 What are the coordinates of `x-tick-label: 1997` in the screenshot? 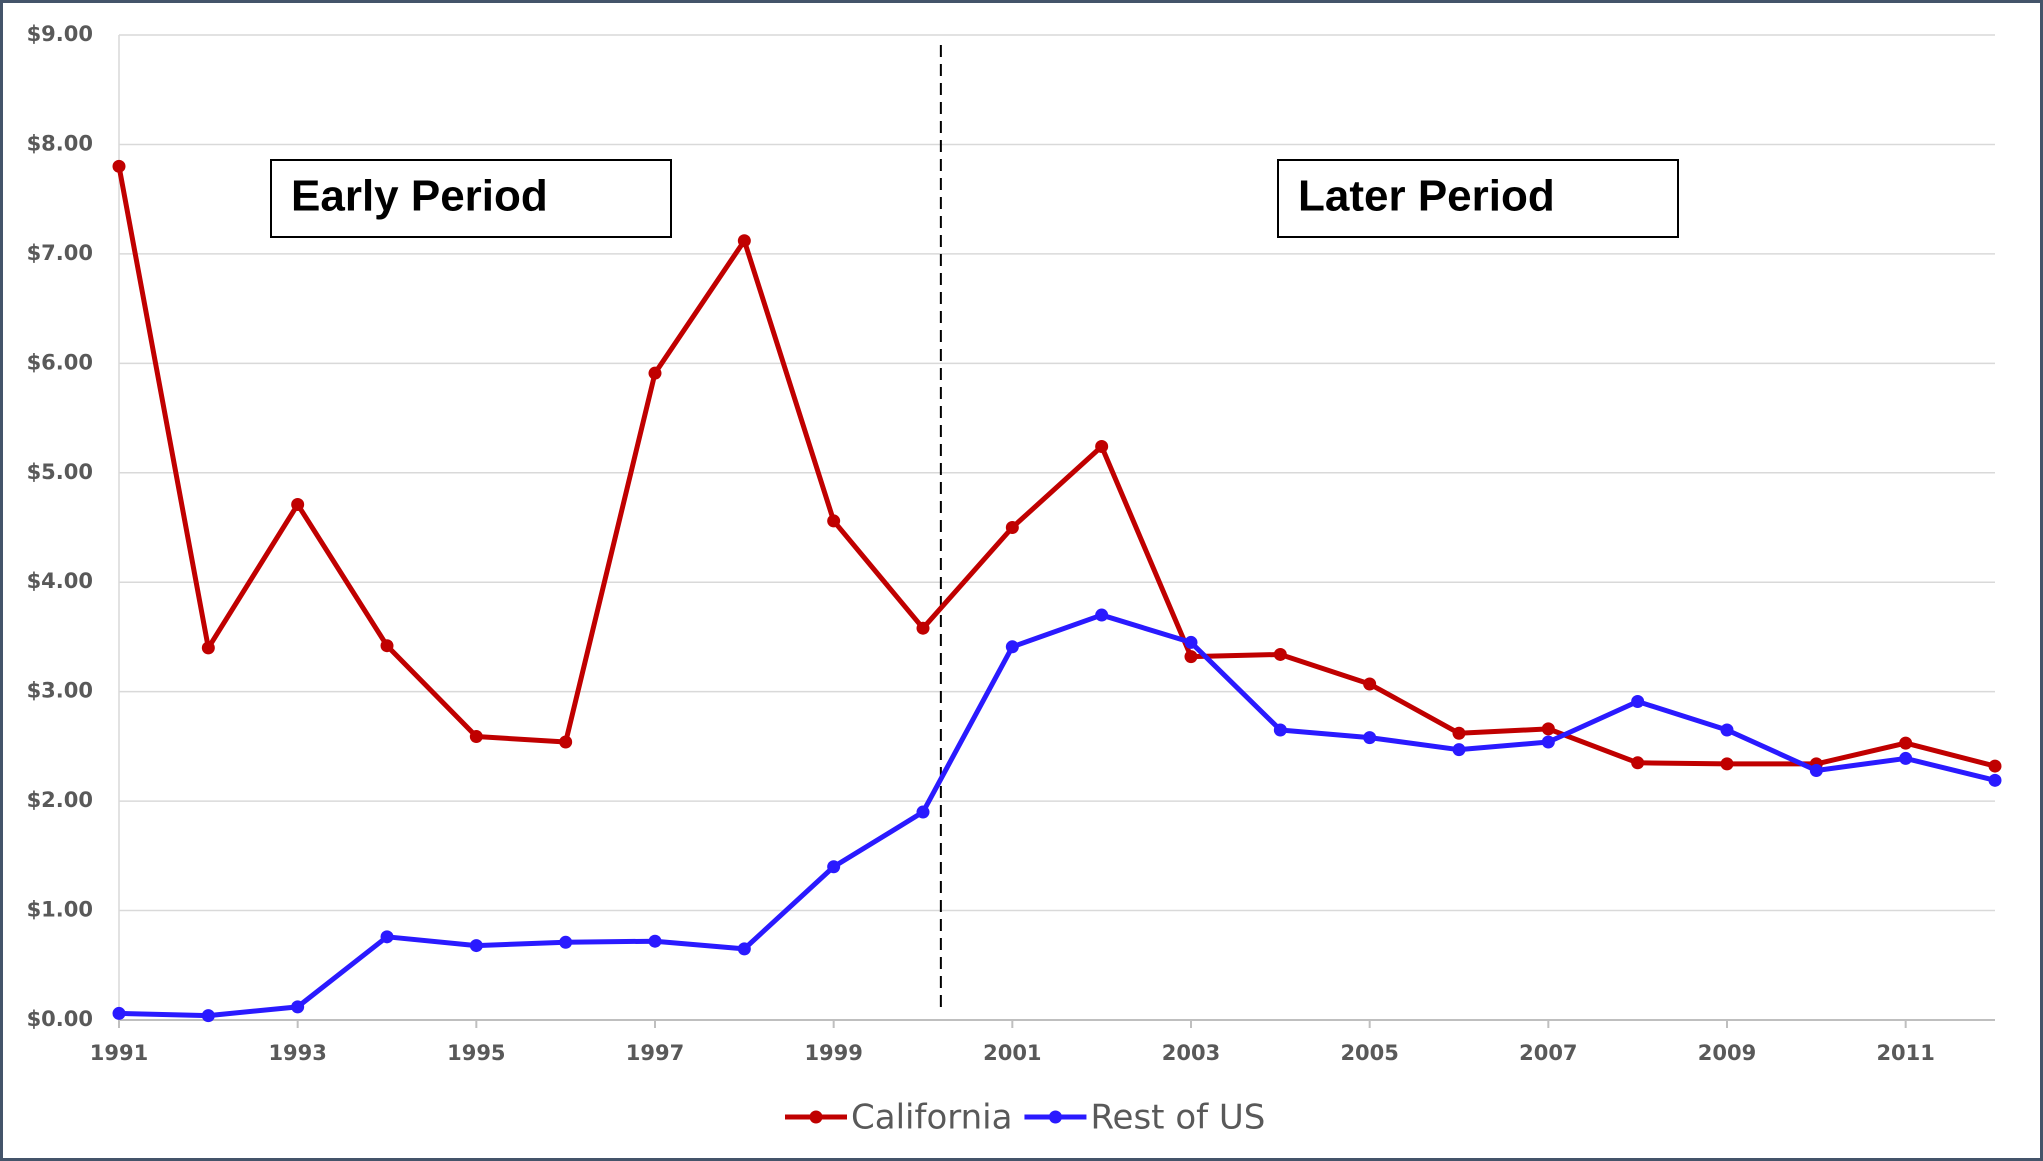 It's located at (655, 1053).